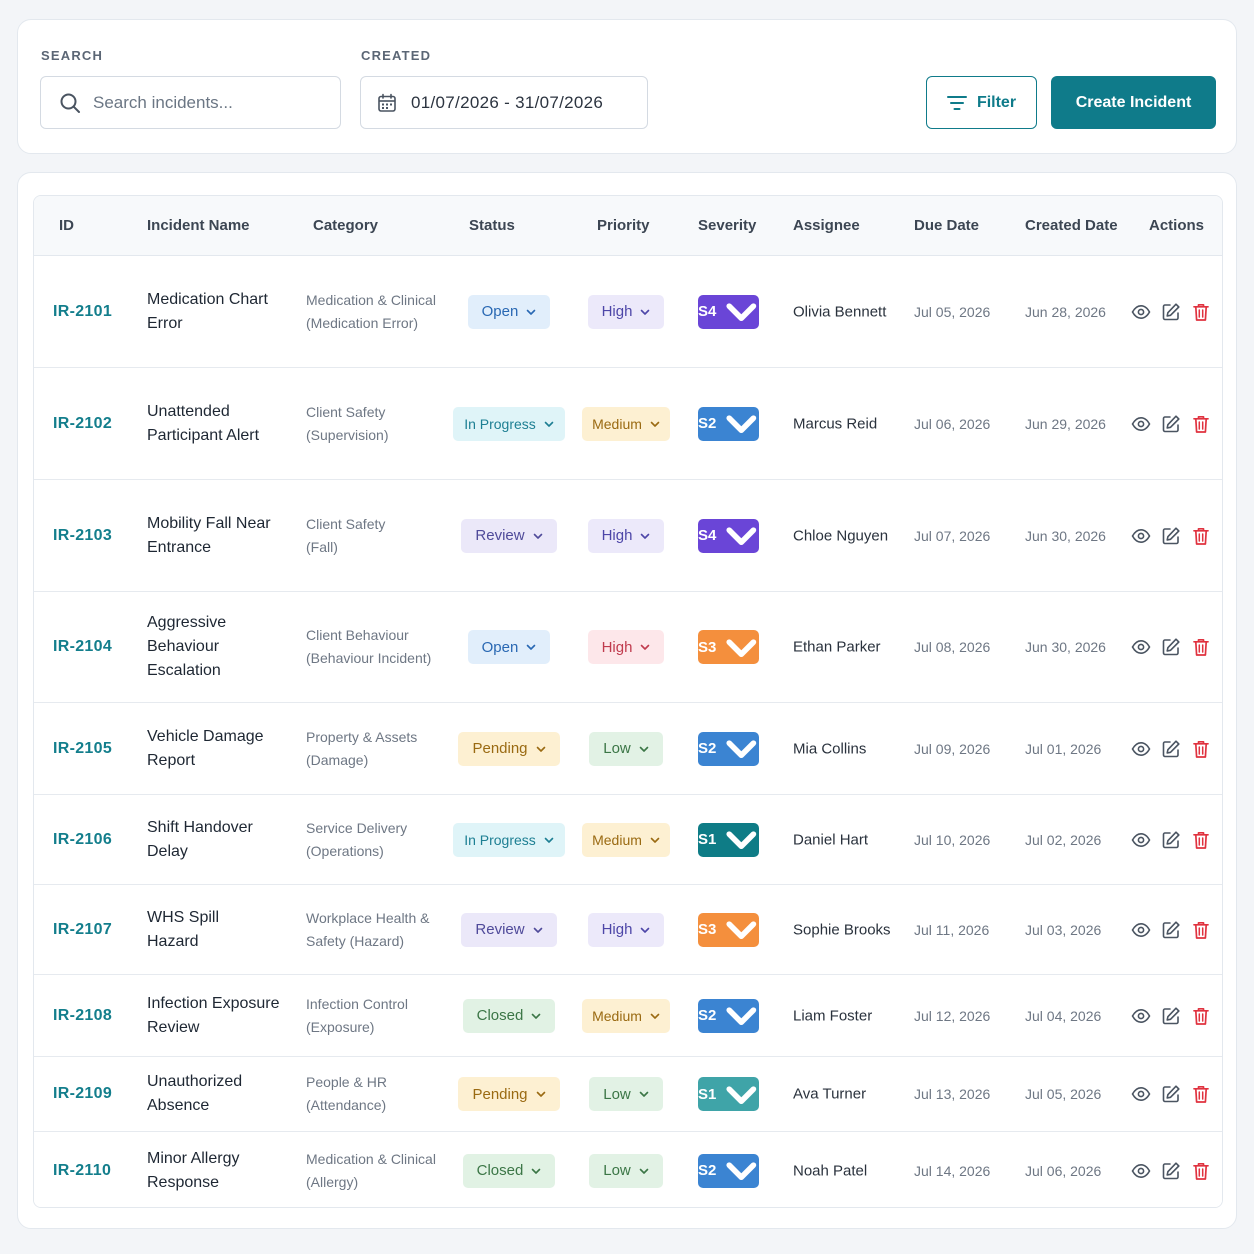 This screenshot has height=1254, width=1254. Describe the element at coordinates (841, 535) in the screenshot. I see `assignee: Chloe Nguyen` at that location.